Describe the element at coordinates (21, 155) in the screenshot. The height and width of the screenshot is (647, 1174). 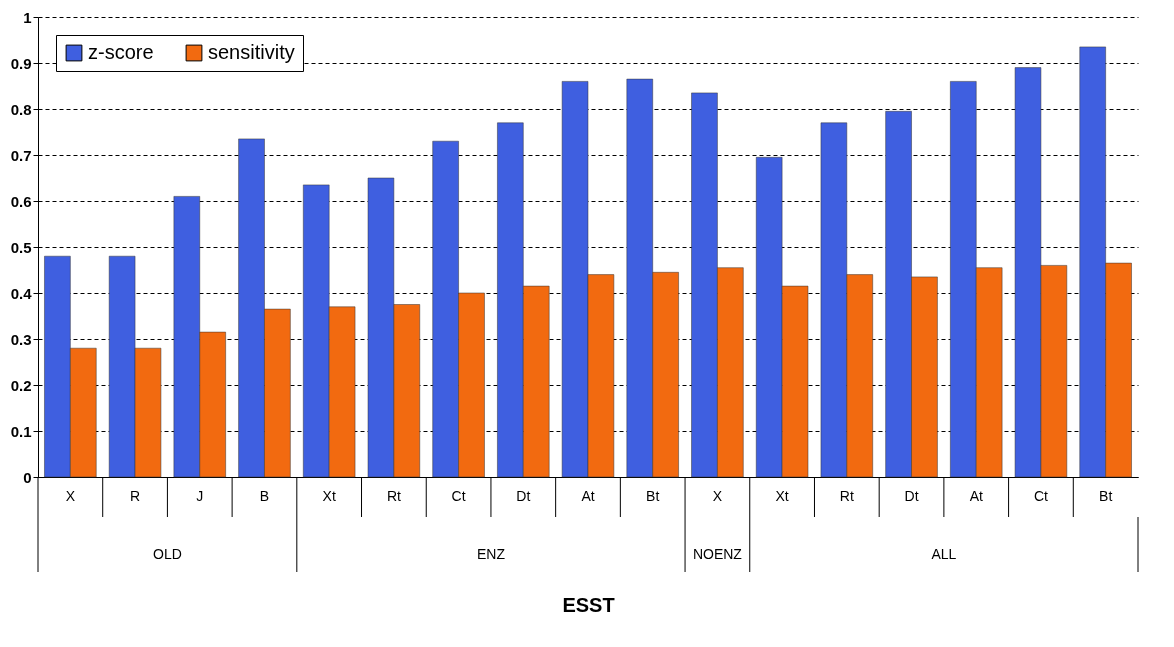
I see `y-tick-label: 0.7` at that location.